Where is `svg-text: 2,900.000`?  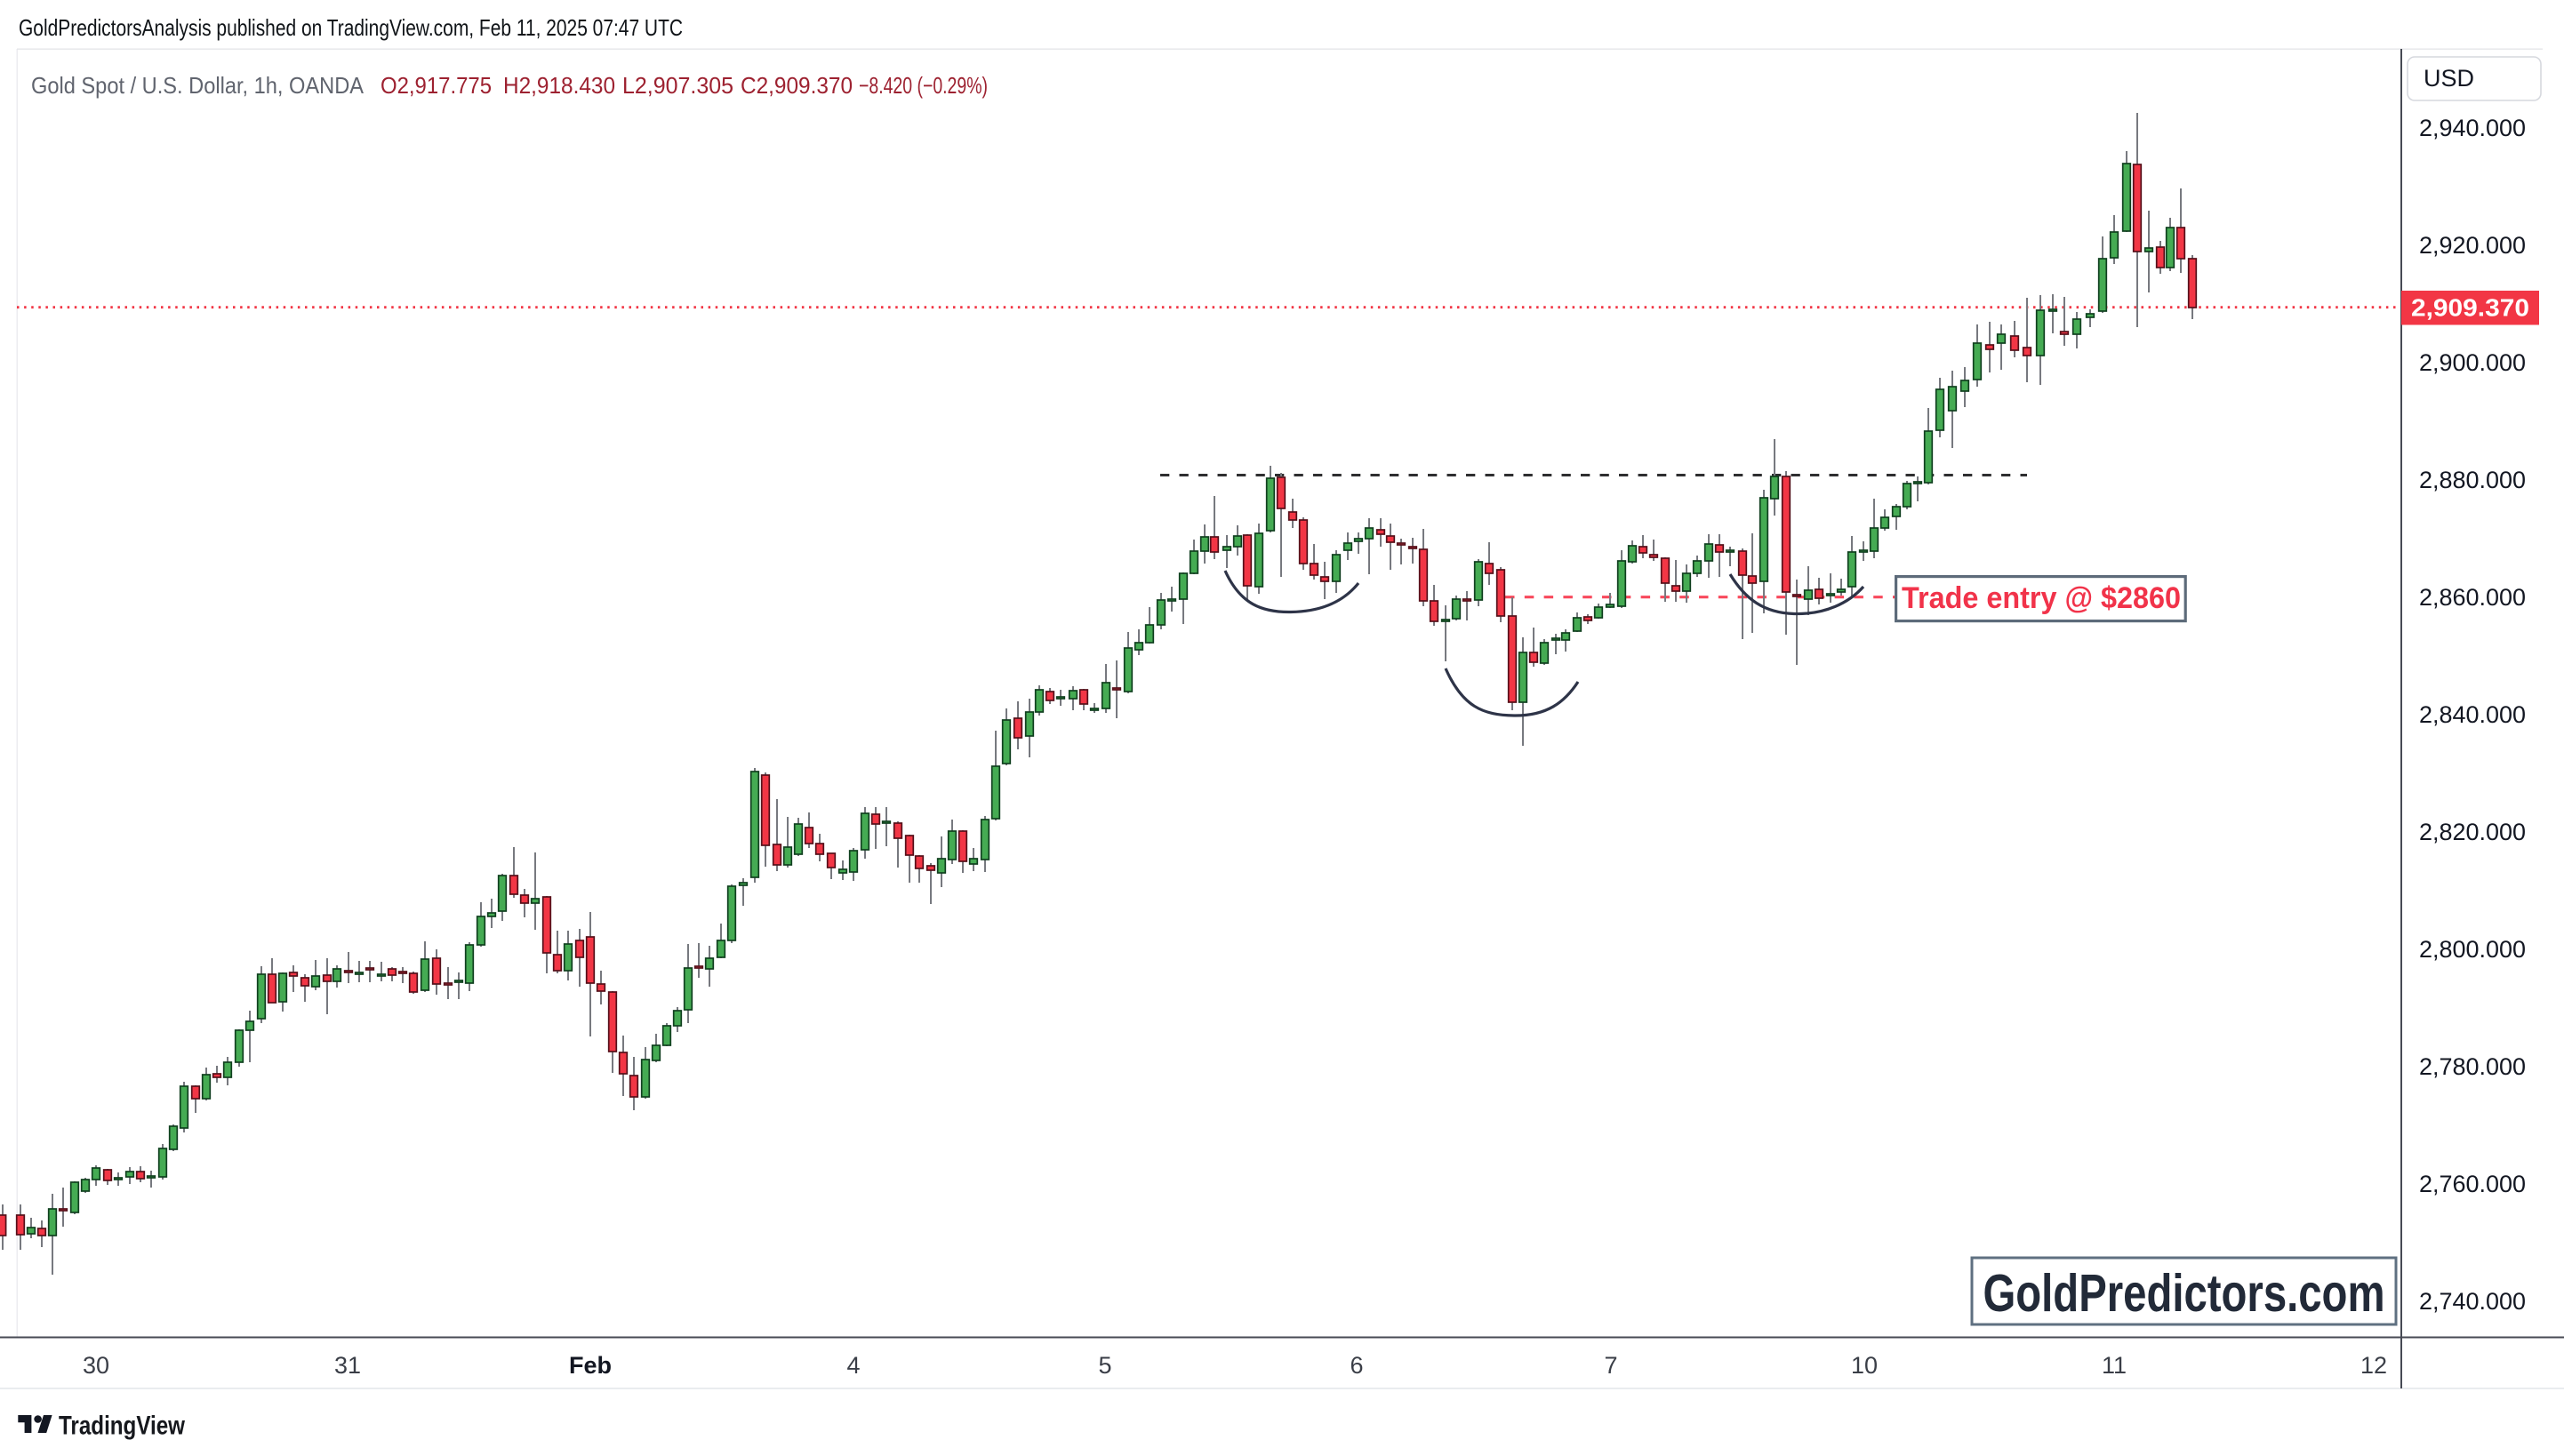
svg-text: 2,900.000 is located at coordinates (2472, 362).